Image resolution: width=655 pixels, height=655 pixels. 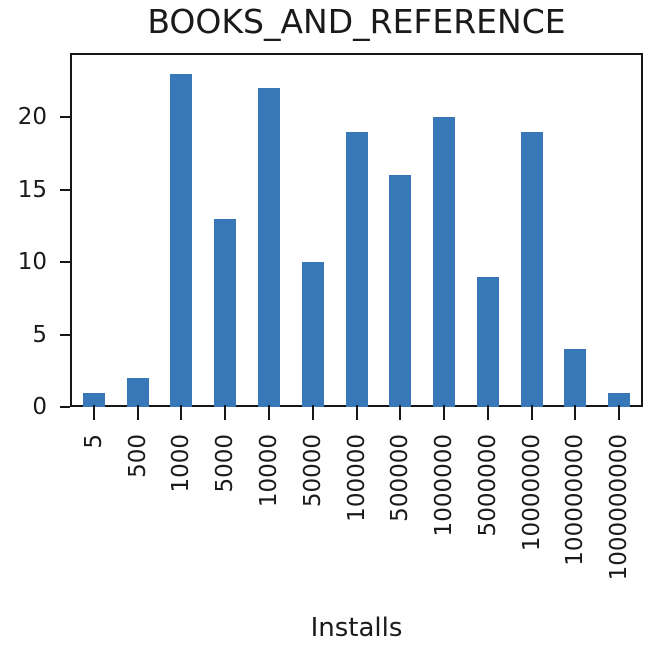 What do you see at coordinates (487, 485) in the screenshot?
I see `x-tick-label: 5000000` at bounding box center [487, 485].